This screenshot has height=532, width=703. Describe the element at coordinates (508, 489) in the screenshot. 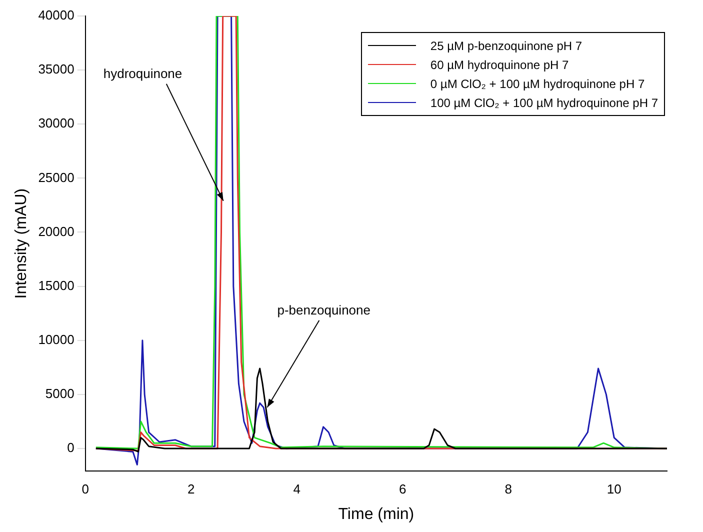

I see `x-tick-label: 8` at that location.